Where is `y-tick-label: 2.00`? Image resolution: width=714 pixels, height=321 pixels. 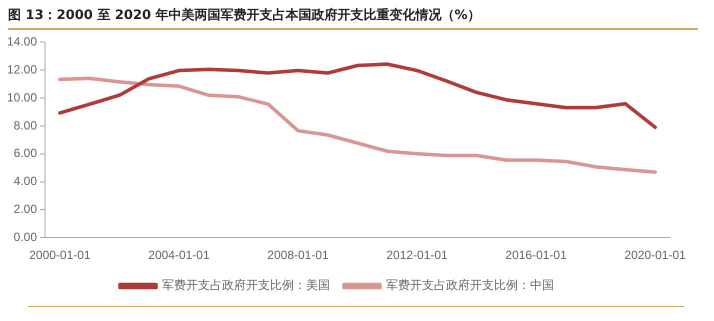
y-tick-label: 2.00 is located at coordinates (26, 209).